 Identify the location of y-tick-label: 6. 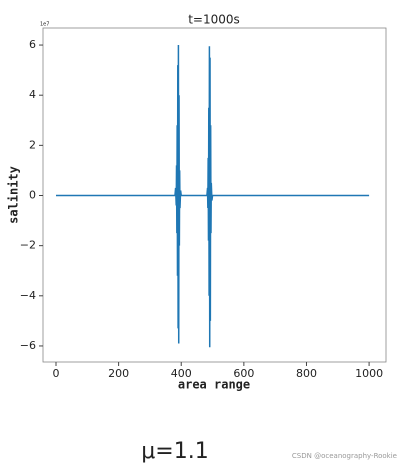
(32, 44).